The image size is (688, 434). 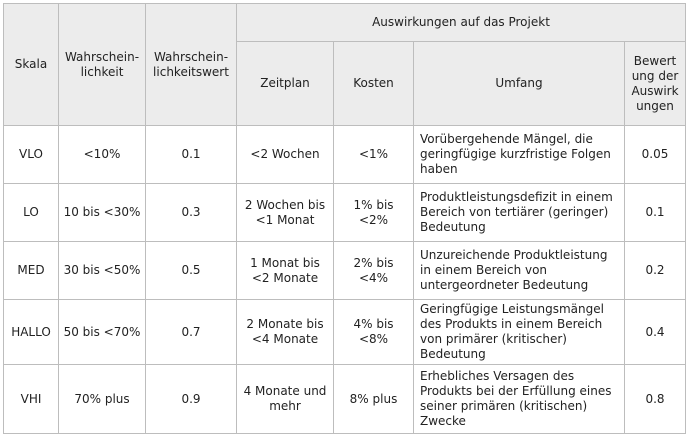 What do you see at coordinates (655, 83) in the screenshot?
I see `header-impact-rating: Bewert ung der Auswirk ungen` at bounding box center [655, 83].